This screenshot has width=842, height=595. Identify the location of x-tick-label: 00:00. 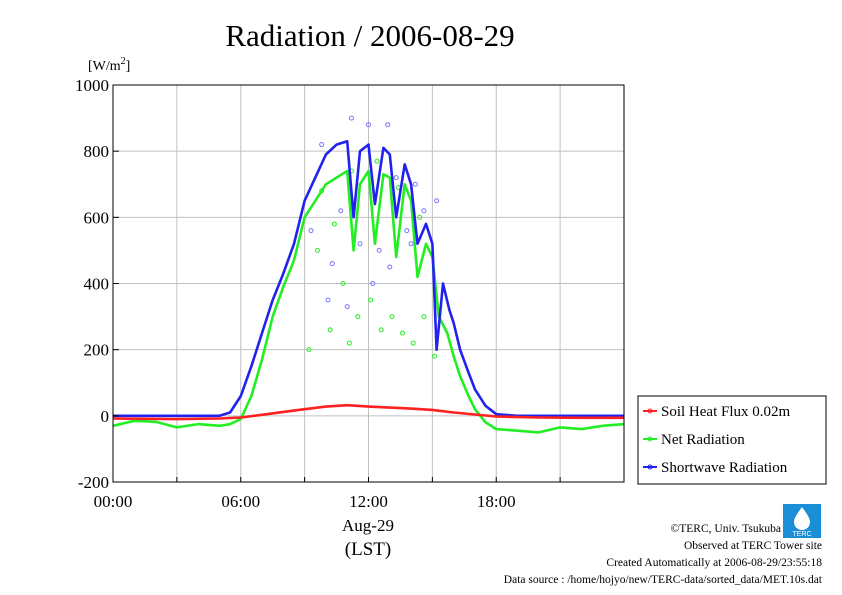
(113, 501).